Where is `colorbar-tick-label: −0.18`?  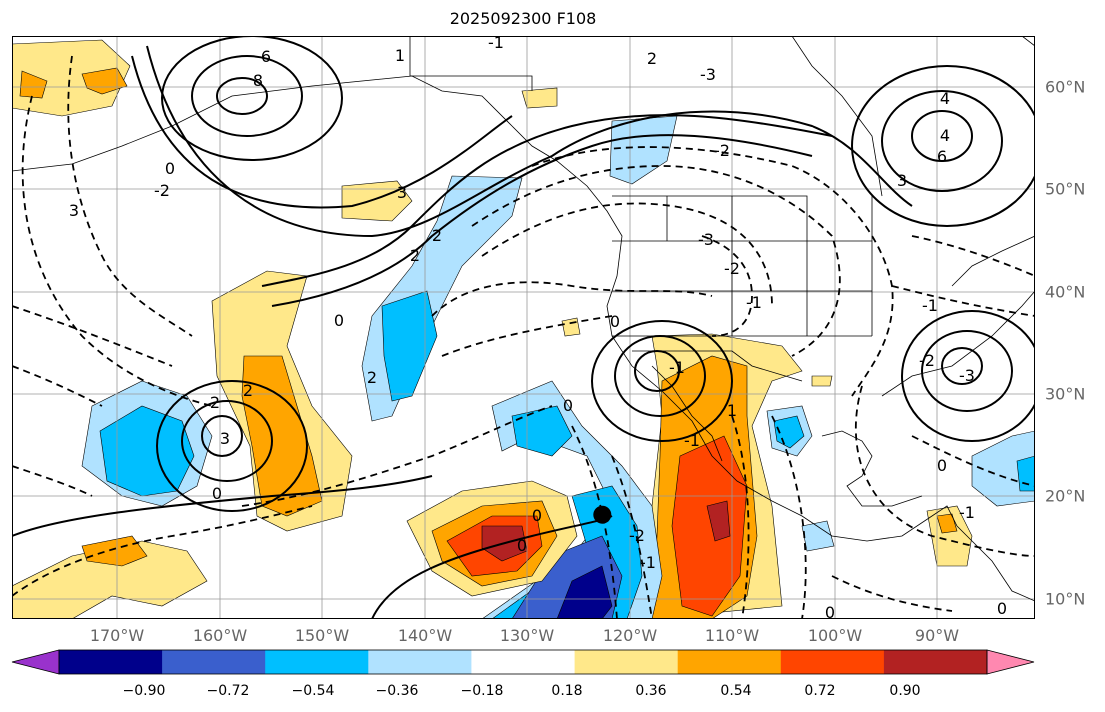
colorbar-tick-label: −0.18 is located at coordinates (482, 691).